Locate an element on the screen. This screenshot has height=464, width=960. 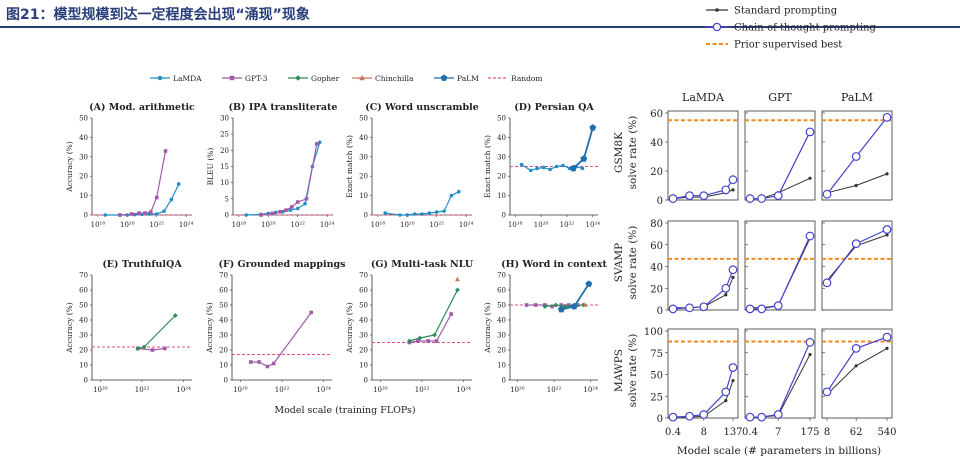
panel-a-ytick-label: 50 is located at coordinates (83, 119).